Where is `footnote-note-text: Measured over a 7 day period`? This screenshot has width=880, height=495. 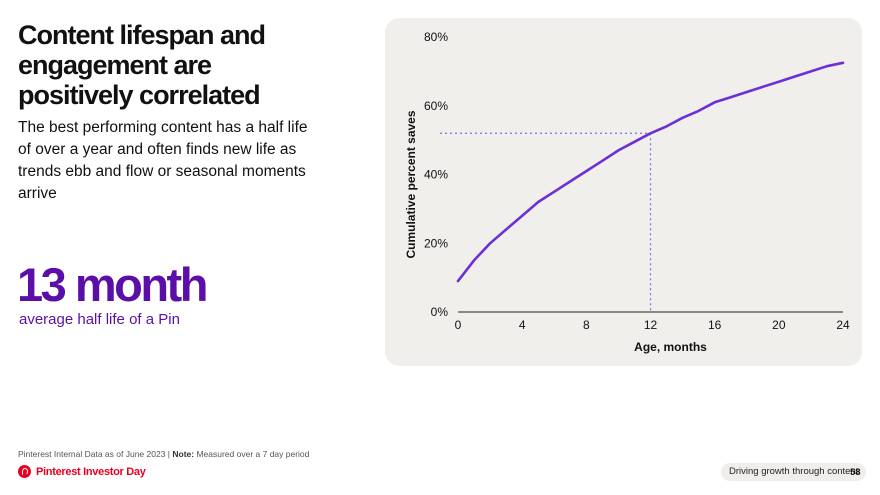 footnote-note-text: Measured over a 7 day period is located at coordinates (252, 454).